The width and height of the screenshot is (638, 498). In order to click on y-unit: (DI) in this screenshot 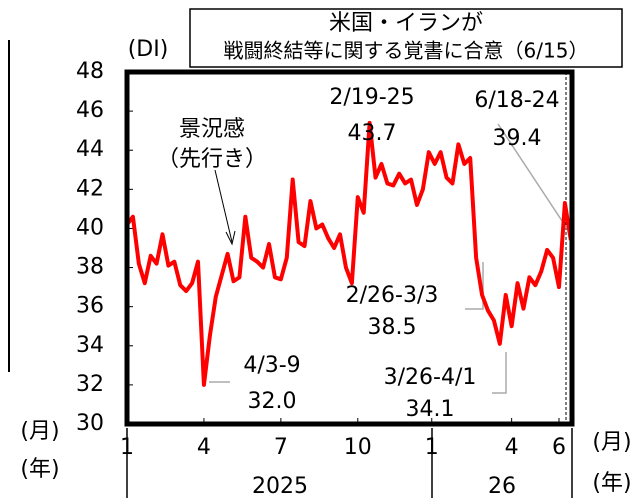, I will do `click(148, 49)`.